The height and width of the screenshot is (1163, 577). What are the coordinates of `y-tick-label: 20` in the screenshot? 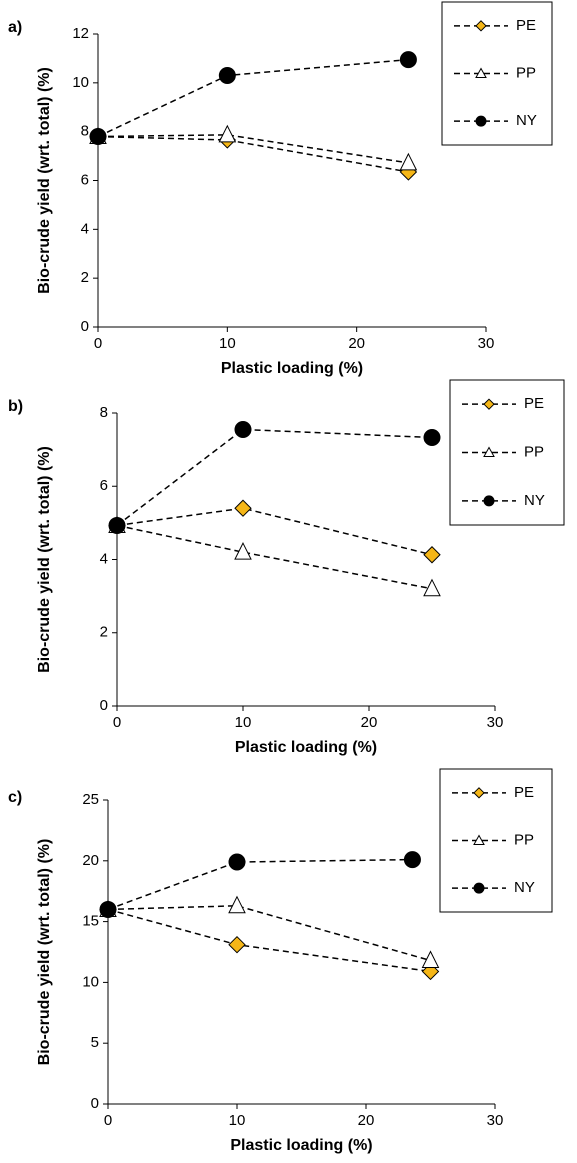 It's located at (90, 860).